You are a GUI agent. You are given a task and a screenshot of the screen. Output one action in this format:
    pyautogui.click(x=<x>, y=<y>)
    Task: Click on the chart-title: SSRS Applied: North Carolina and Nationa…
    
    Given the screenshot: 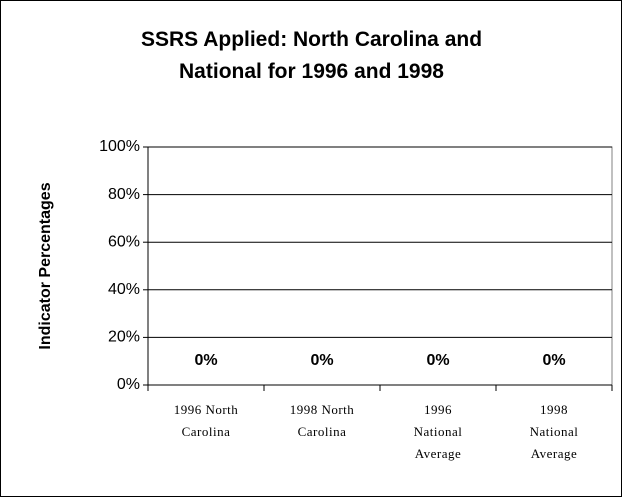 What is the action you would take?
    pyautogui.click(x=311, y=55)
    